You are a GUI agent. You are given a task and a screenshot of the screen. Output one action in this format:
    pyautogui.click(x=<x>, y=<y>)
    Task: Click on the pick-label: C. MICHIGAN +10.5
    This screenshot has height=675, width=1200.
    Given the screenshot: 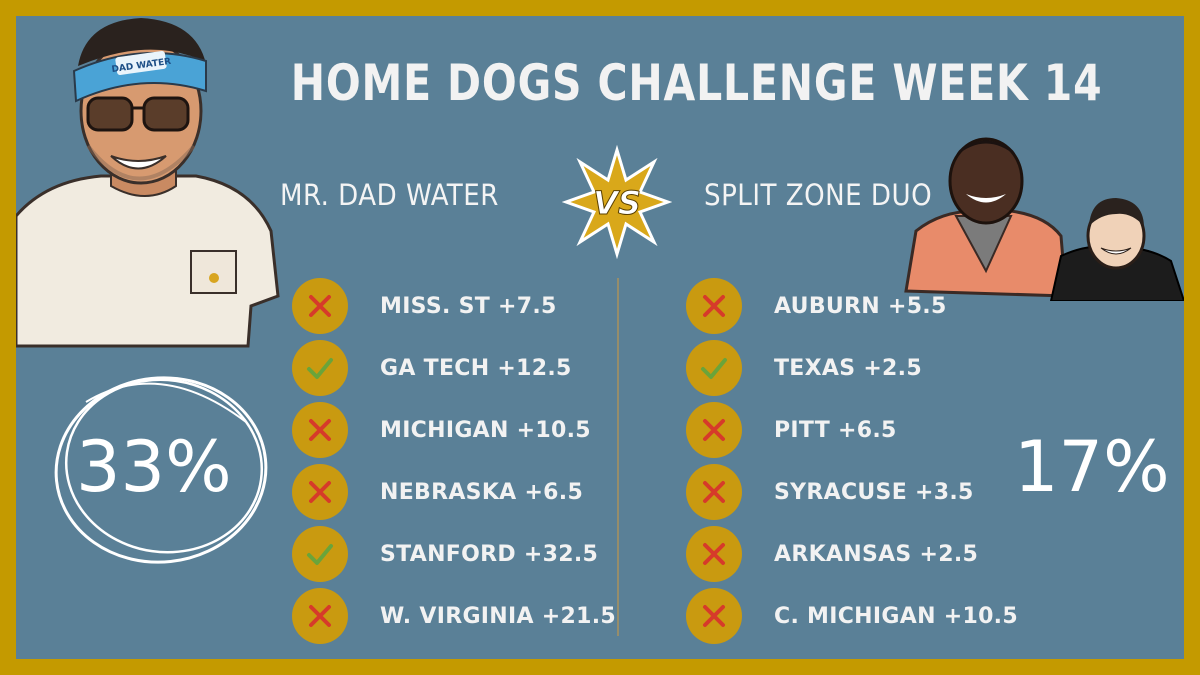 What is the action you would take?
    pyautogui.click(x=896, y=616)
    